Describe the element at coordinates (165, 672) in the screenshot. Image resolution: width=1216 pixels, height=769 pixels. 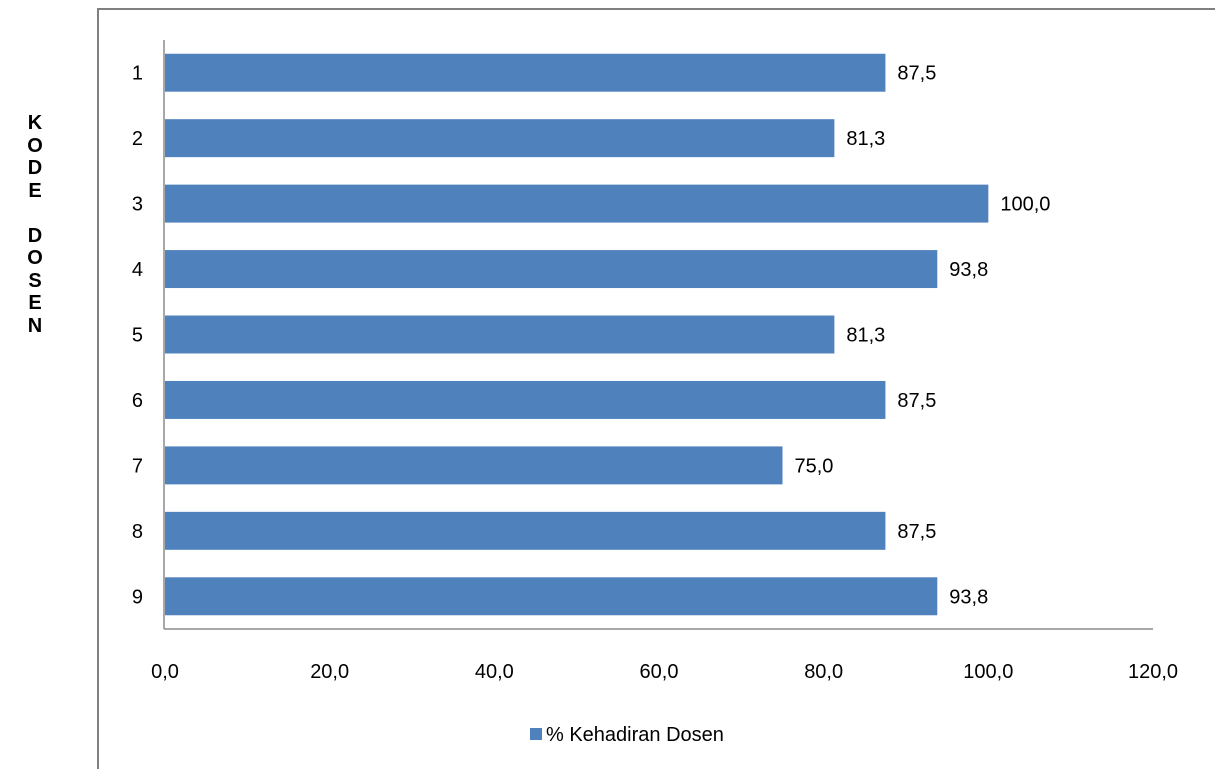
I see `x-tick-label: 0,0` at that location.